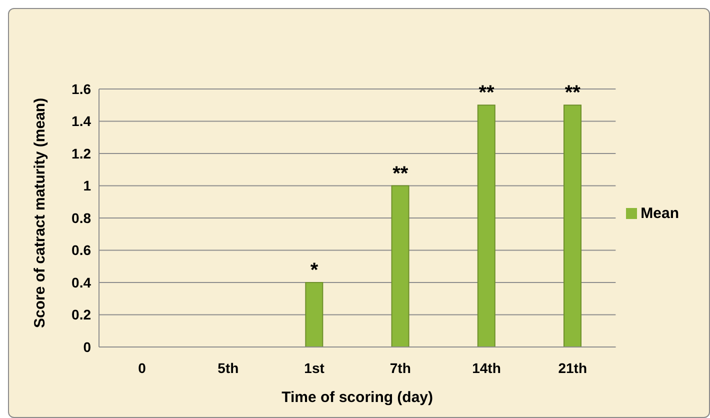 The width and height of the screenshot is (710, 418). What do you see at coordinates (87, 186) in the screenshot?
I see `y-tick-label: 1` at bounding box center [87, 186].